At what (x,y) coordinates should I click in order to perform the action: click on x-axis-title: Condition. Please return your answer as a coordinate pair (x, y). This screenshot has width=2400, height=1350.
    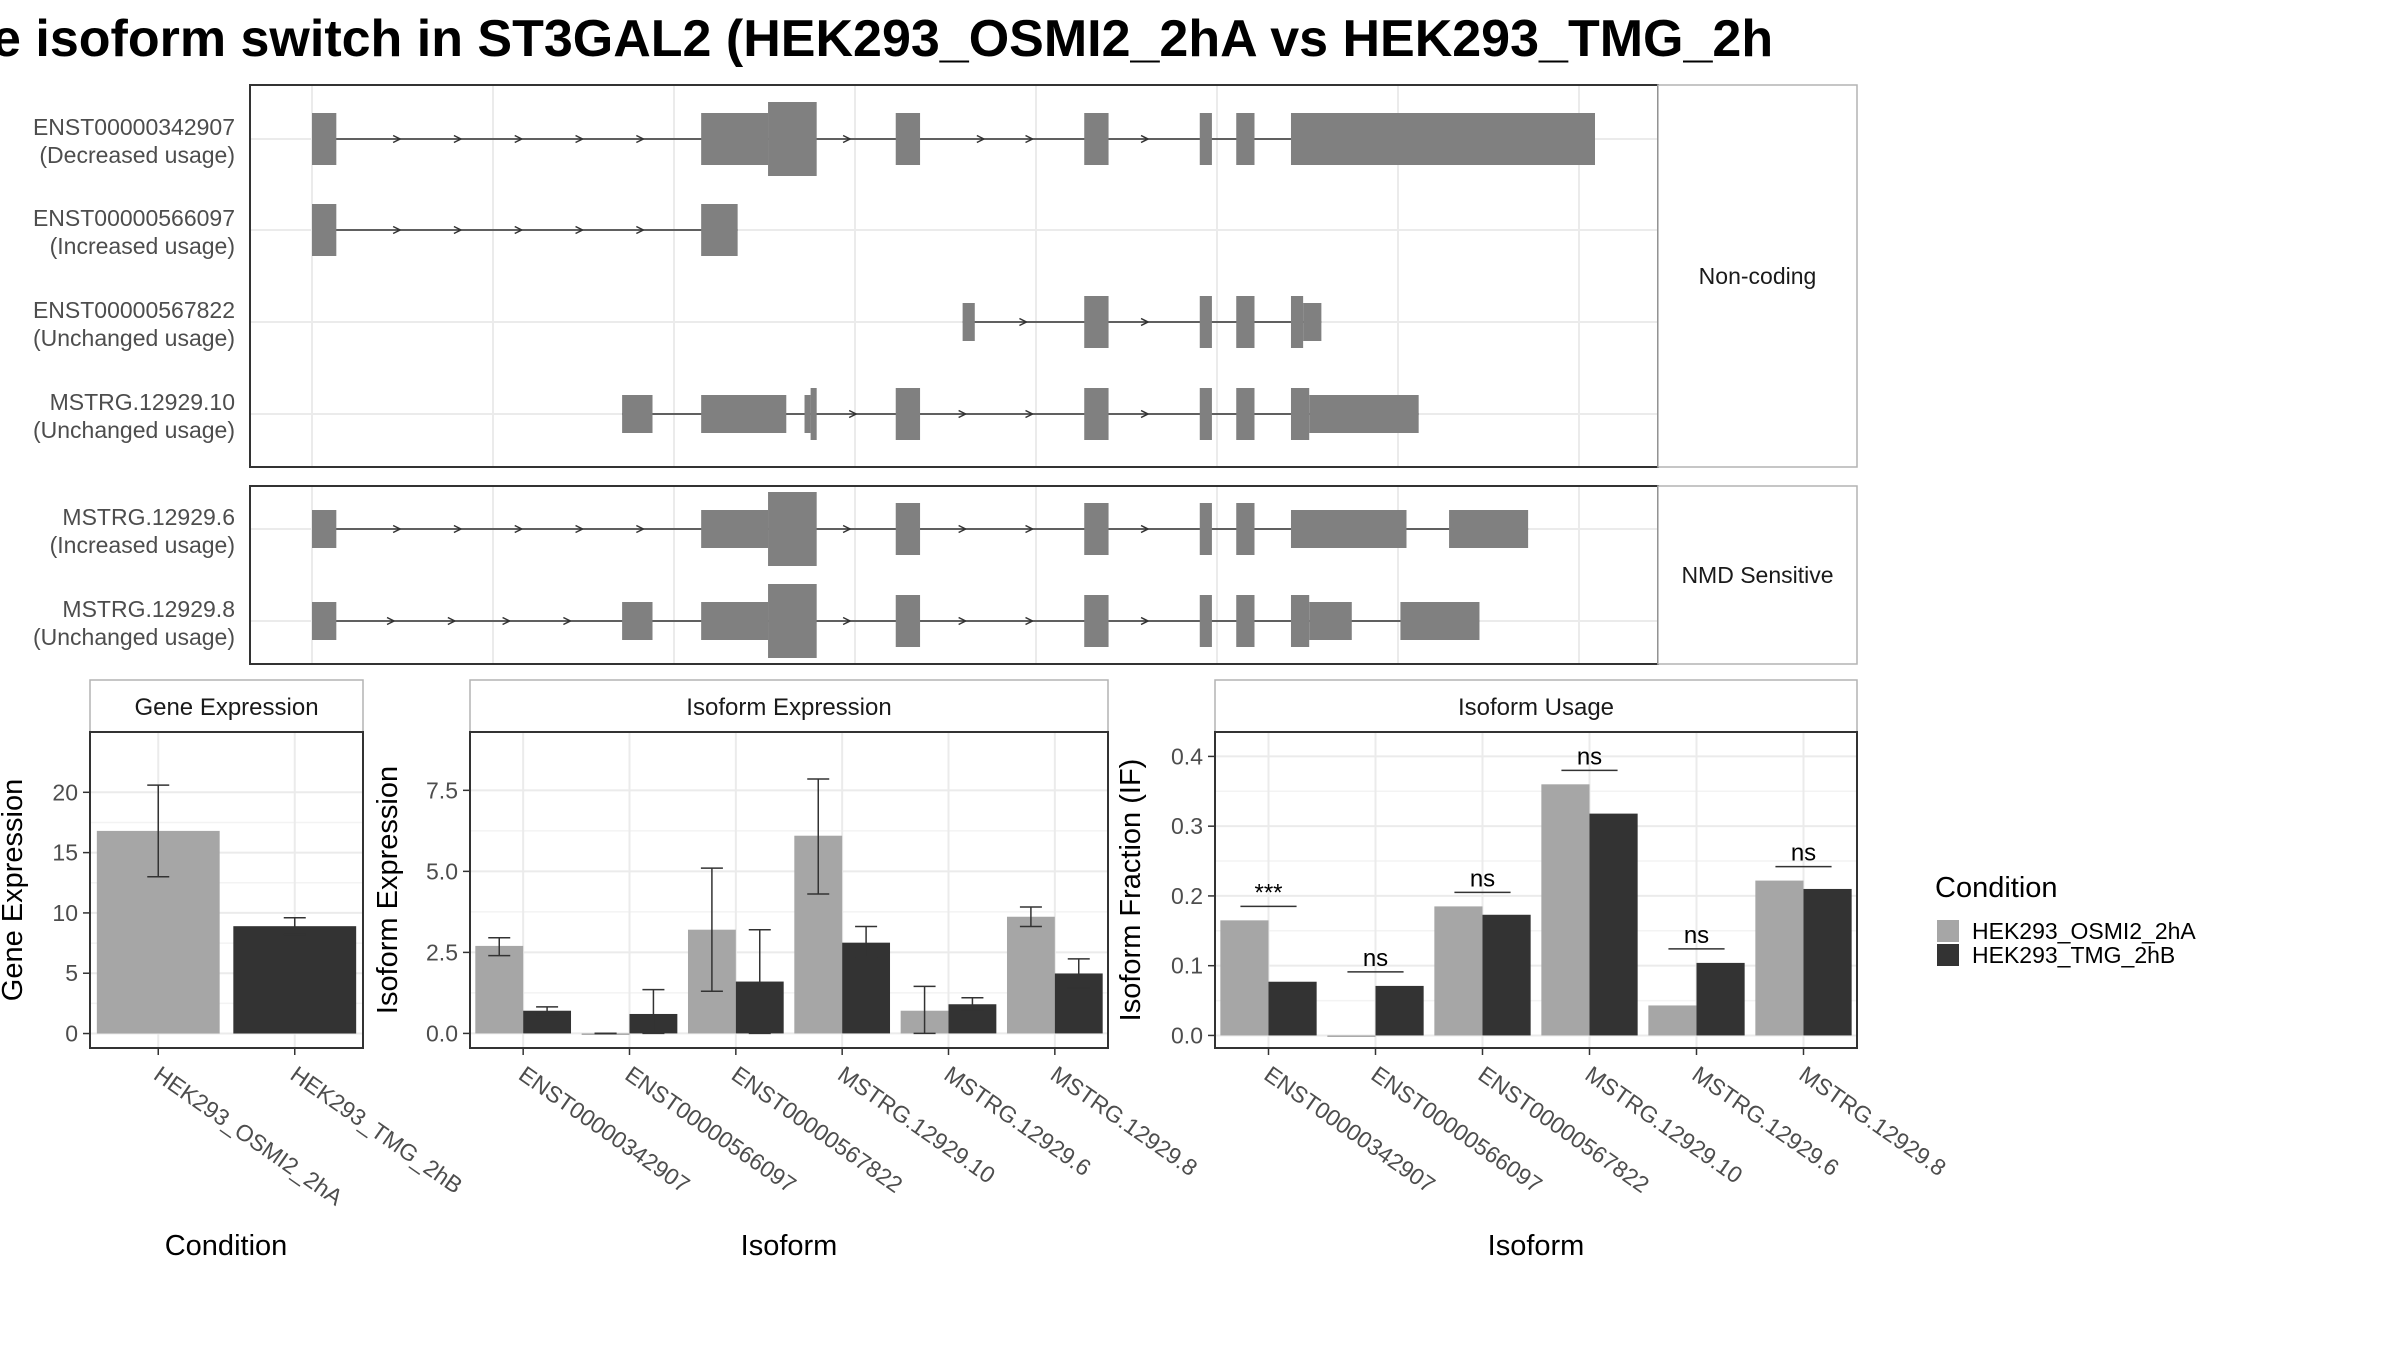
    Looking at the image, I should click on (226, 1246).